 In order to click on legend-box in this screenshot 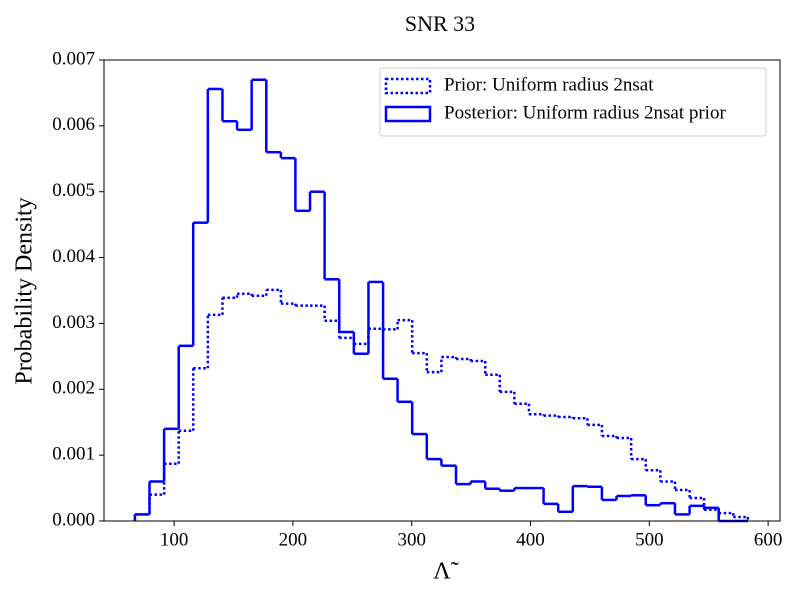, I will do `click(573, 102)`.